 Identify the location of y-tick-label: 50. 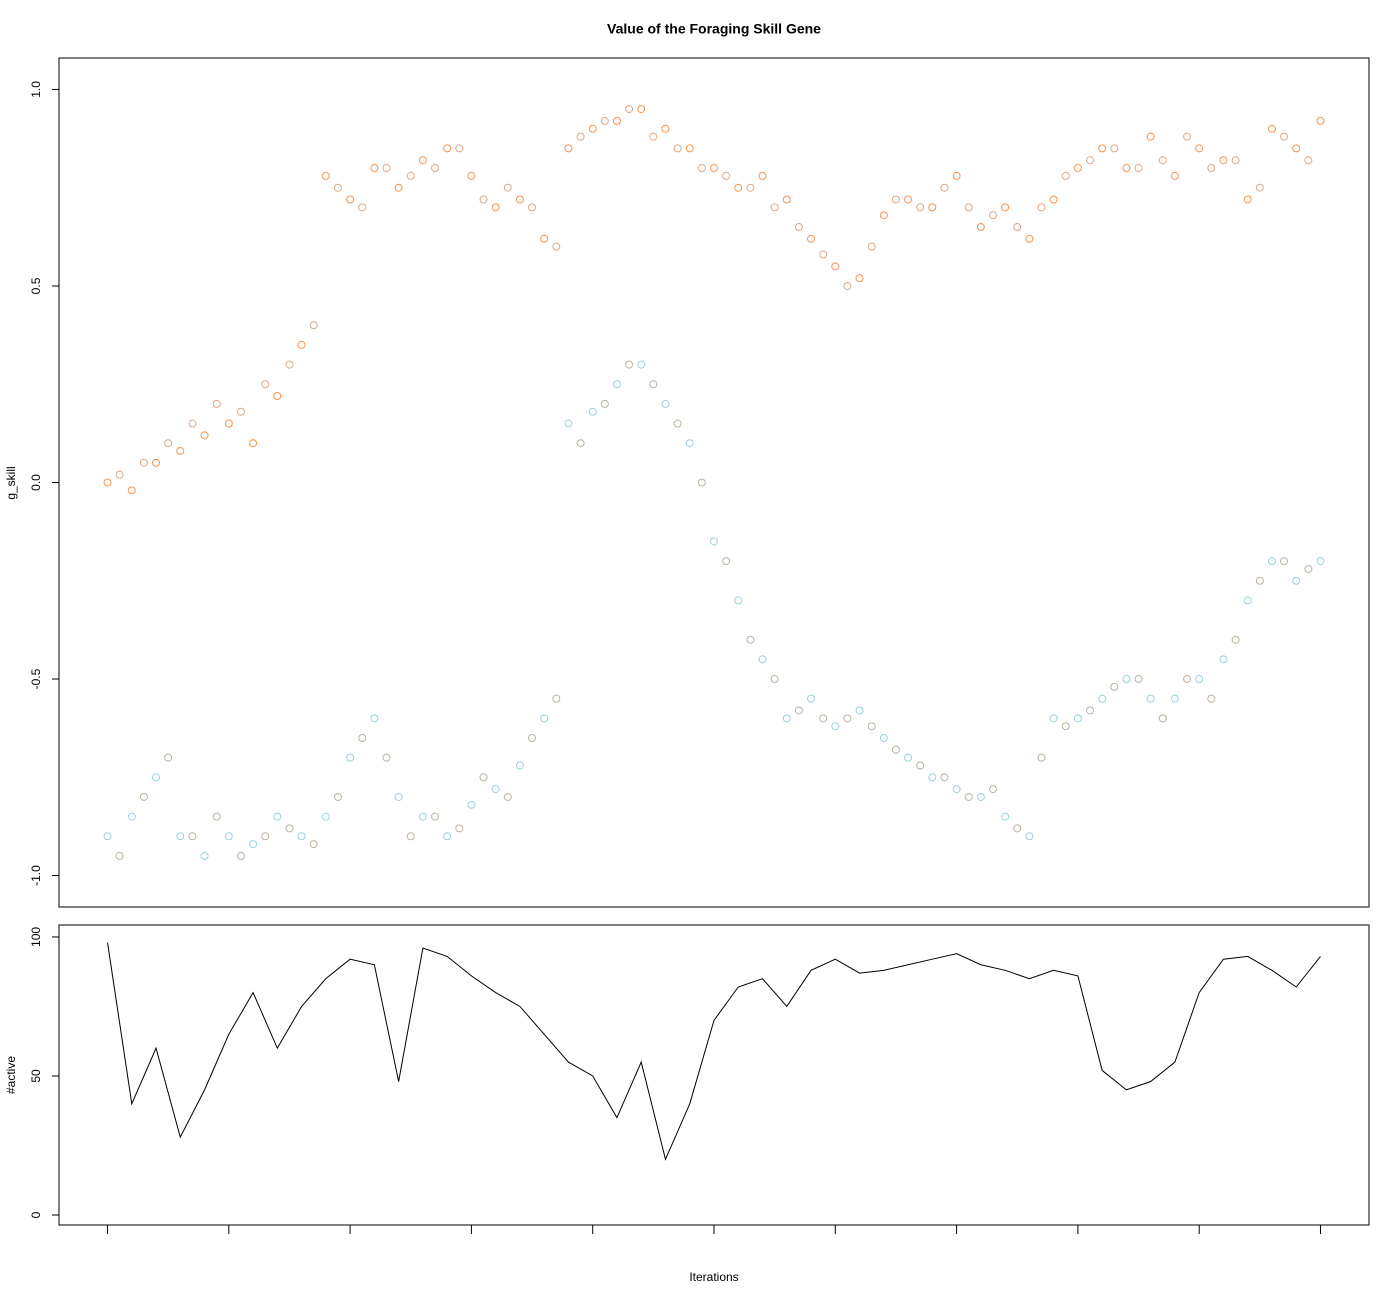
(36, 1076).